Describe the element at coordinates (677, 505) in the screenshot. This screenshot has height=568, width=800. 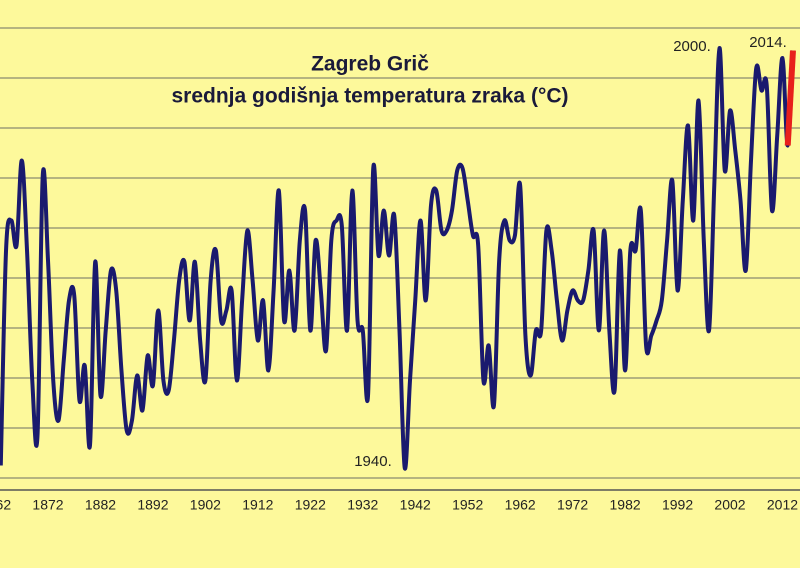
I see `x-tick-label: 1992` at that location.